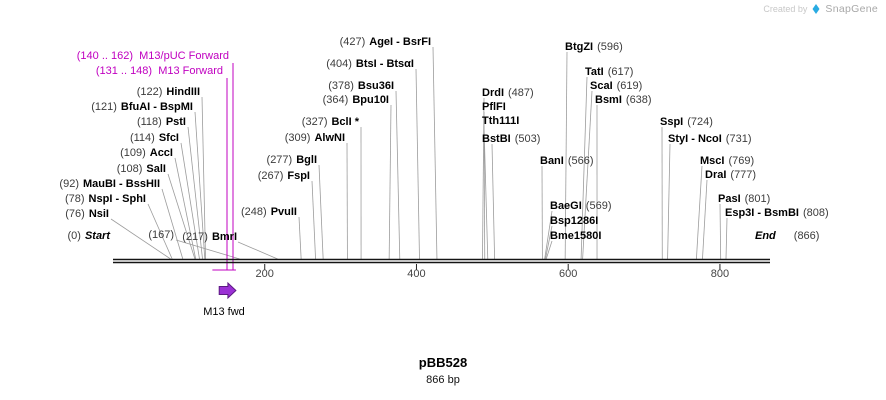 The height and width of the screenshot is (400, 886). I want to click on restriction-site-label: DrdI (487), so click(508, 93).